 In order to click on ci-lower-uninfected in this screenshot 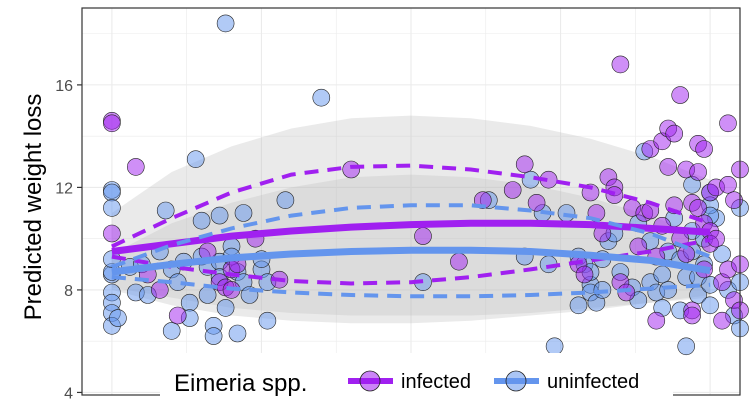, I will do `click(411, 287)`.